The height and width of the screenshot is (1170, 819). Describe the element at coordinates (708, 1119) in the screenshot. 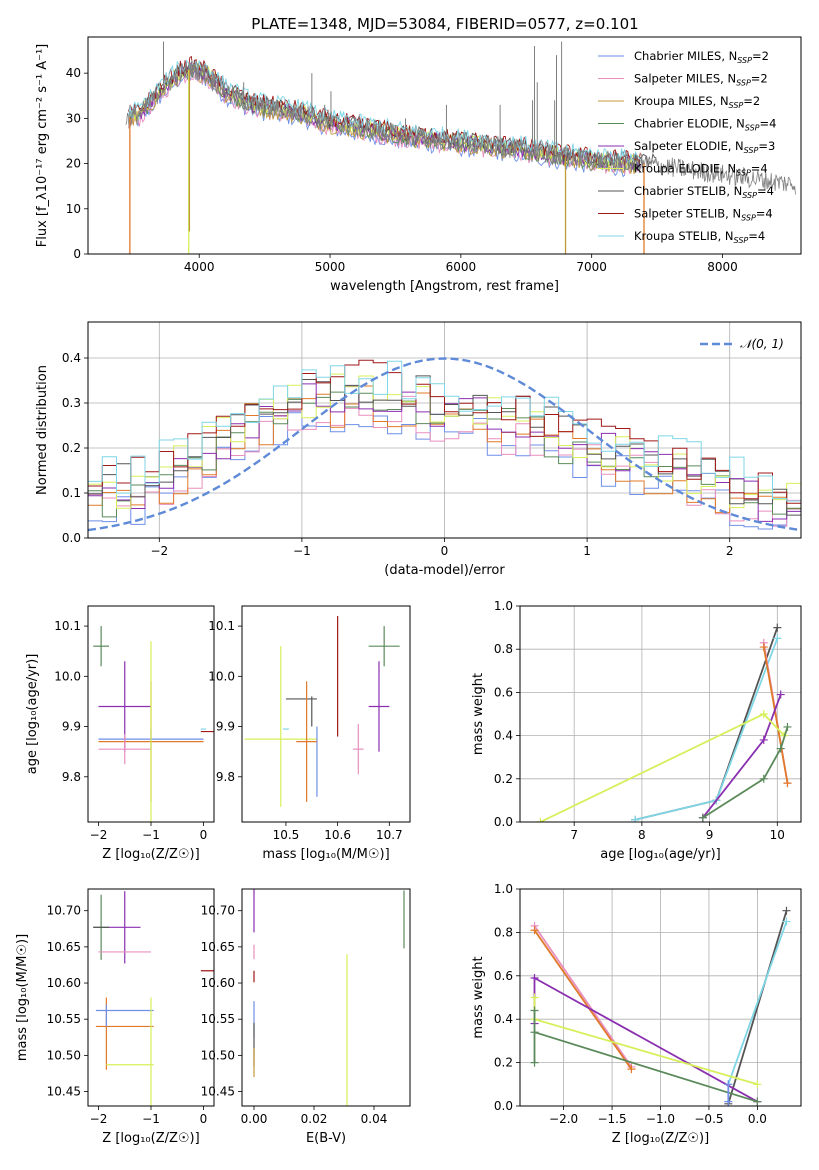

I see `x-tick-label: −0.5` at that location.